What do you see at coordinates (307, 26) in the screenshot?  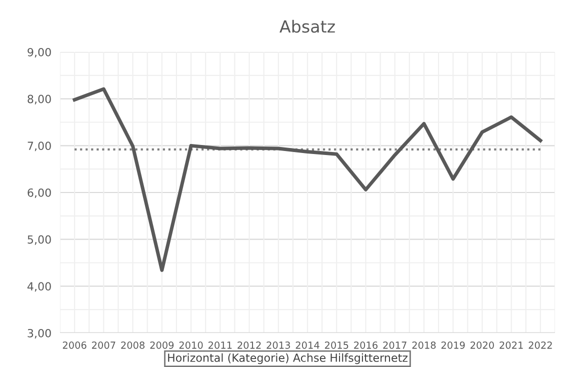 I see `chart-title: Absatz` at bounding box center [307, 26].